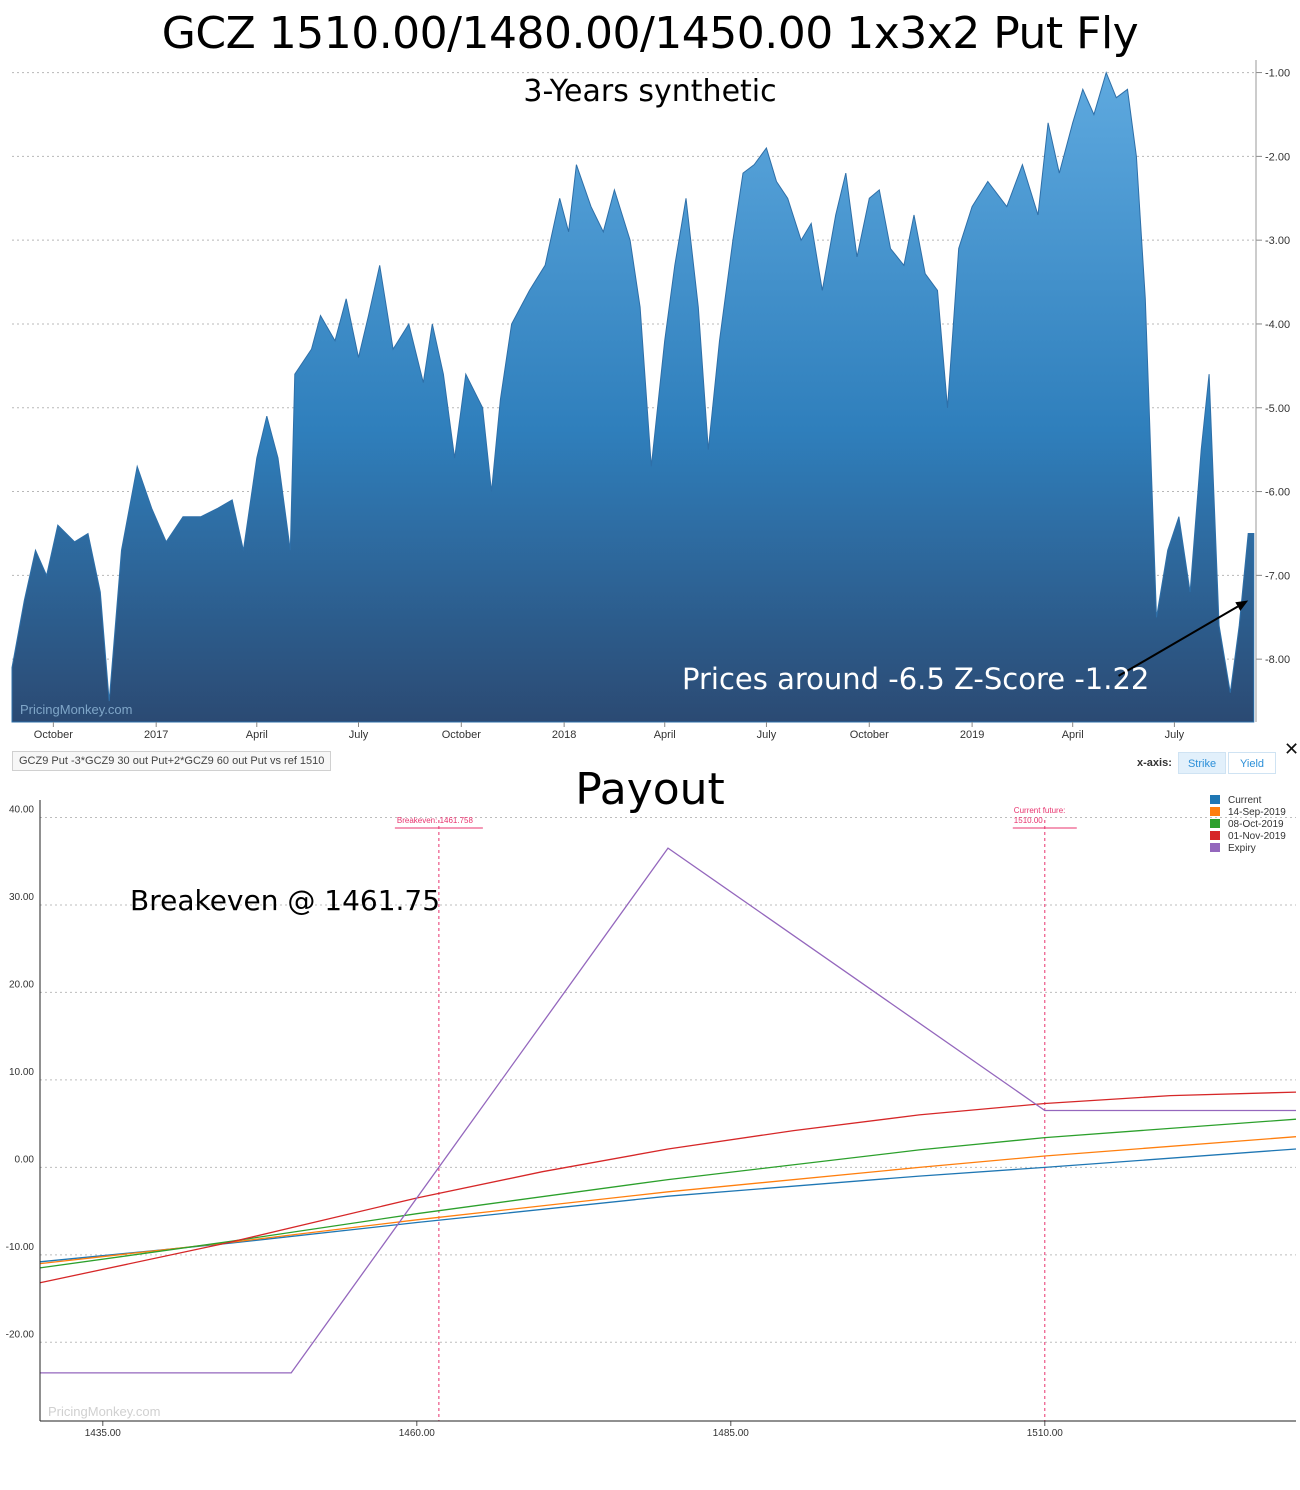 Image resolution: width=1300 pixels, height=1490 pixels. I want to click on y-tick-label: -10.00, so click(20, 1247).